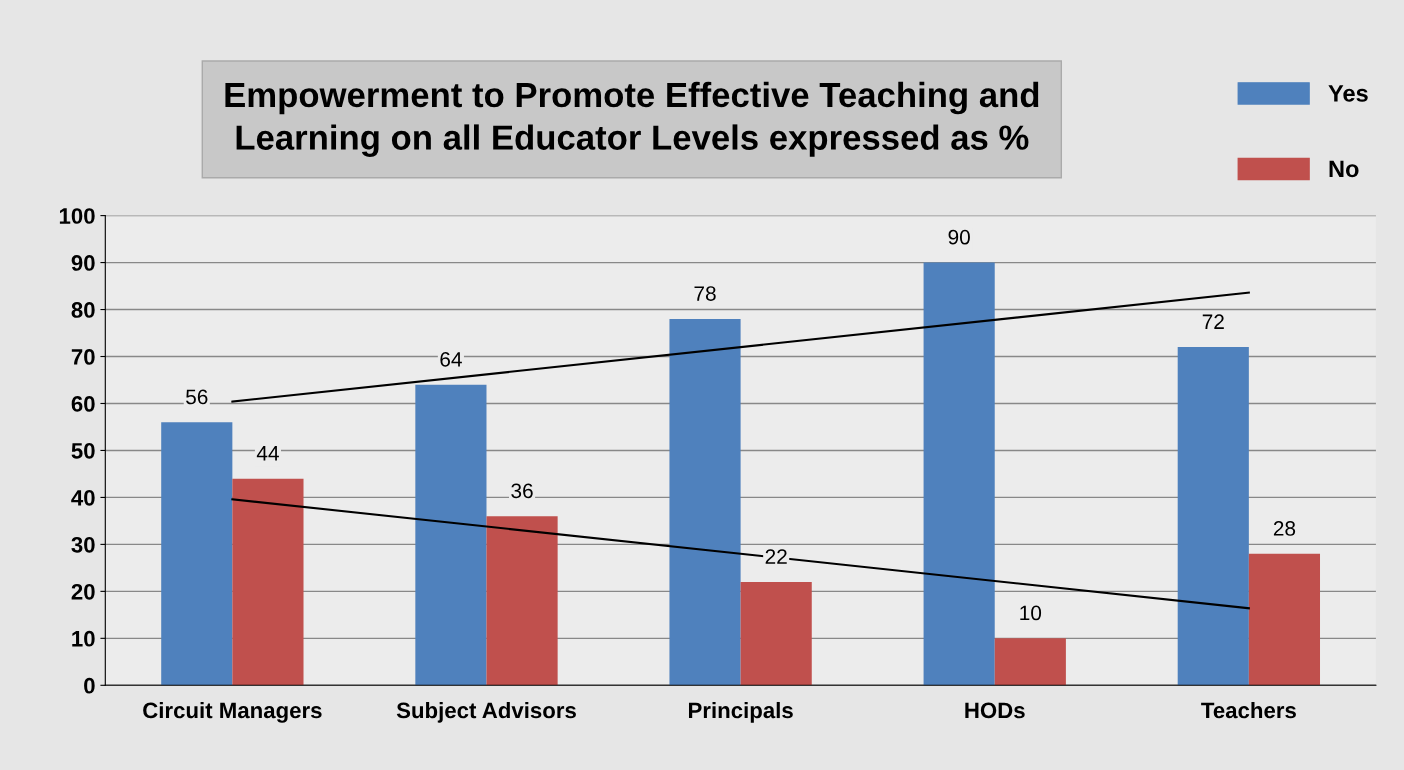 The height and width of the screenshot is (770, 1404). Describe the element at coordinates (1031, 613) in the screenshot. I see `data-label: 10` at that location.